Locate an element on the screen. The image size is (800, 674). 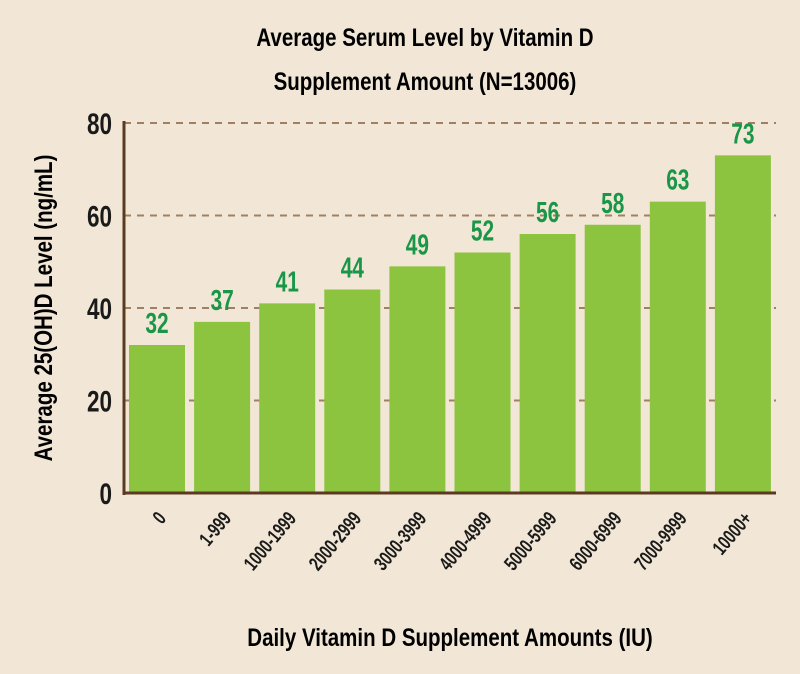
x-tick-label: 0 is located at coordinates (159, 517).